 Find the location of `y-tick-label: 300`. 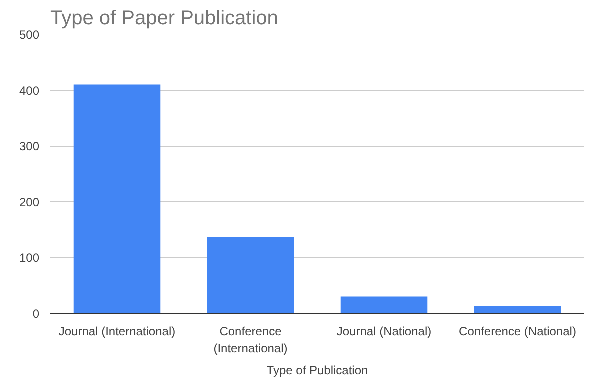

y-tick-label: 300 is located at coordinates (29, 147).